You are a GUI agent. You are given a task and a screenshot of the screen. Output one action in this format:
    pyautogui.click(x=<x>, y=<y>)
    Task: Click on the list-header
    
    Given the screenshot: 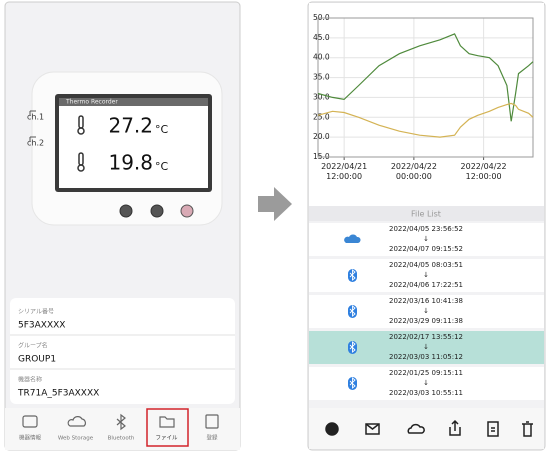 What is the action you would take?
    pyautogui.click(x=426, y=213)
    